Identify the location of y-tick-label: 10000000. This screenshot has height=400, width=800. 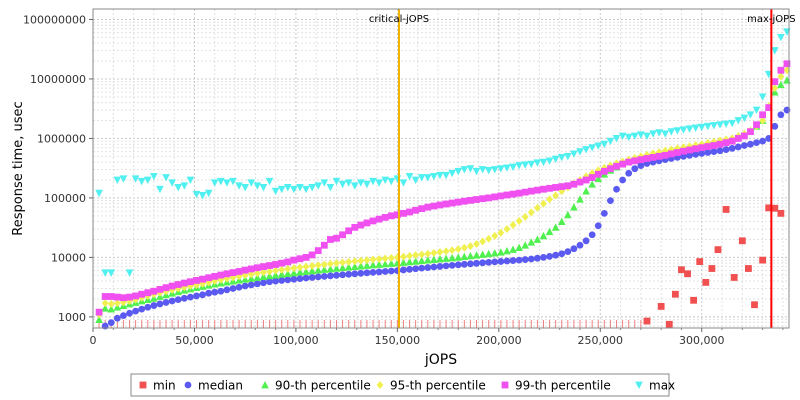
(58, 79).